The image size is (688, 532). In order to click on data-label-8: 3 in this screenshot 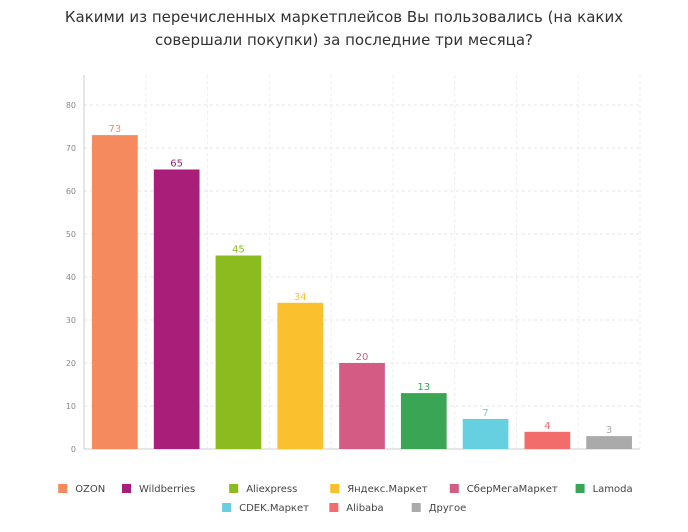, I will do `click(609, 430)`.